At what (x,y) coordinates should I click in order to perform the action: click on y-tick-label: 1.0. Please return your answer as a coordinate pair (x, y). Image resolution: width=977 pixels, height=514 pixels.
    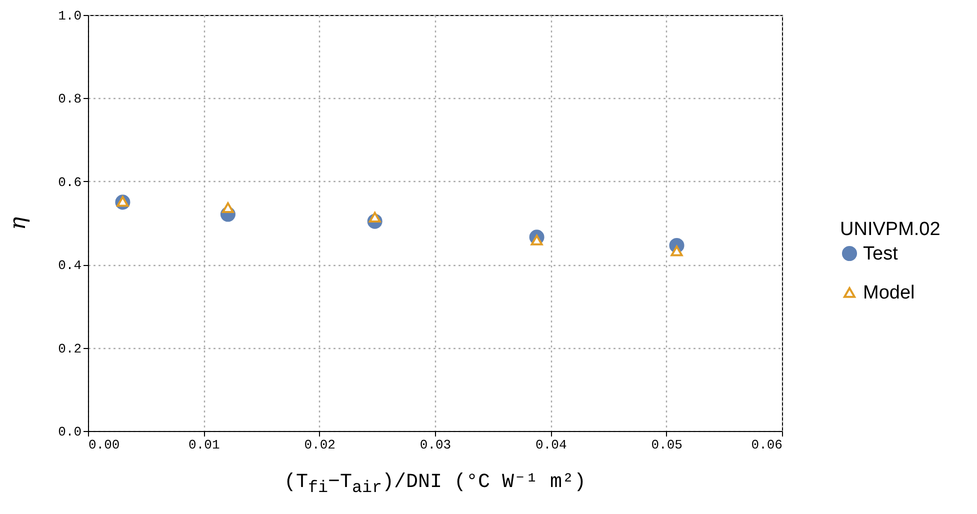
    Looking at the image, I should click on (70, 16).